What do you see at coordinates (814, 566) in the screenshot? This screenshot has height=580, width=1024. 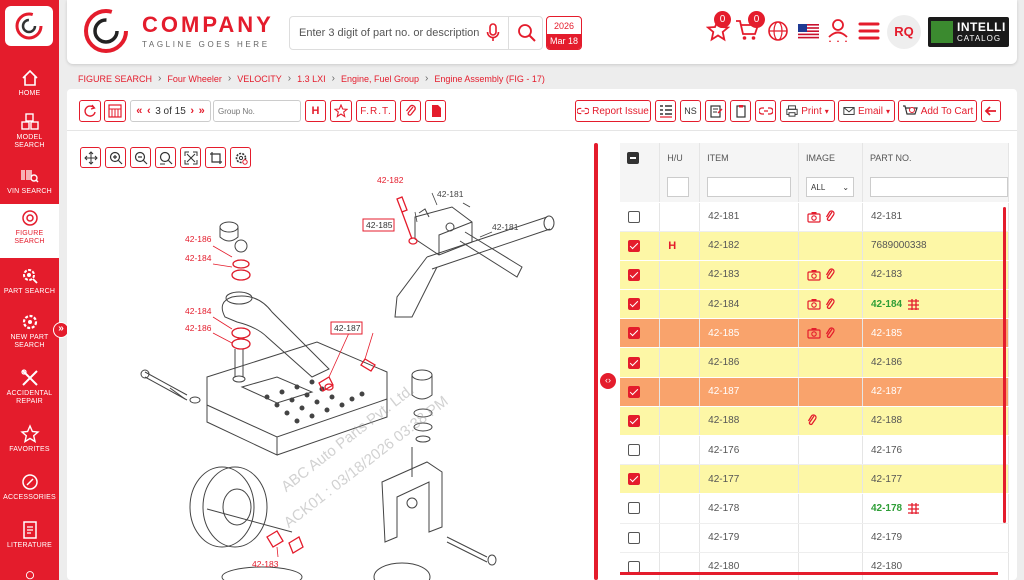 I see `table-row: 42-180 42-180` at bounding box center [814, 566].